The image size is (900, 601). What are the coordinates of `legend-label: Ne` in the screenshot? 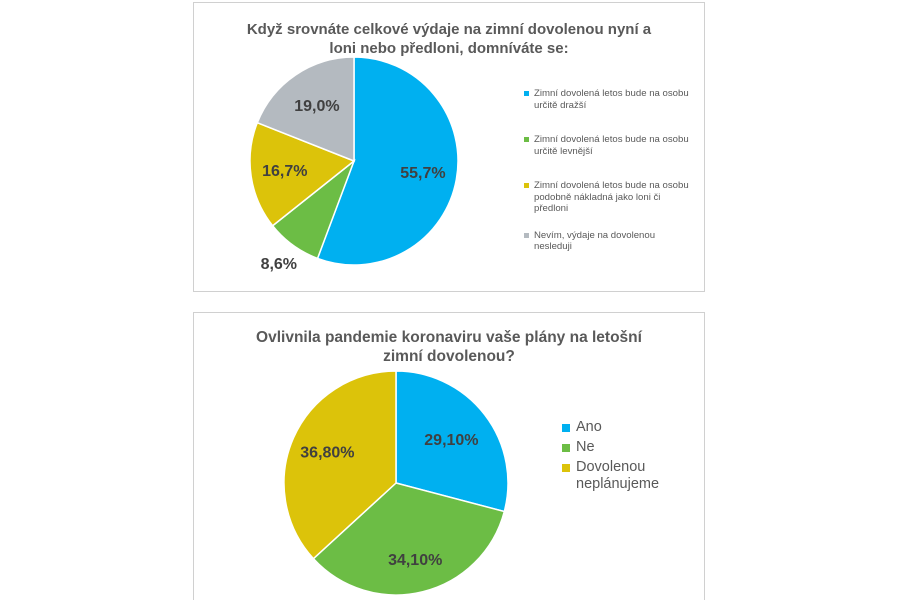 It's located at (585, 447).